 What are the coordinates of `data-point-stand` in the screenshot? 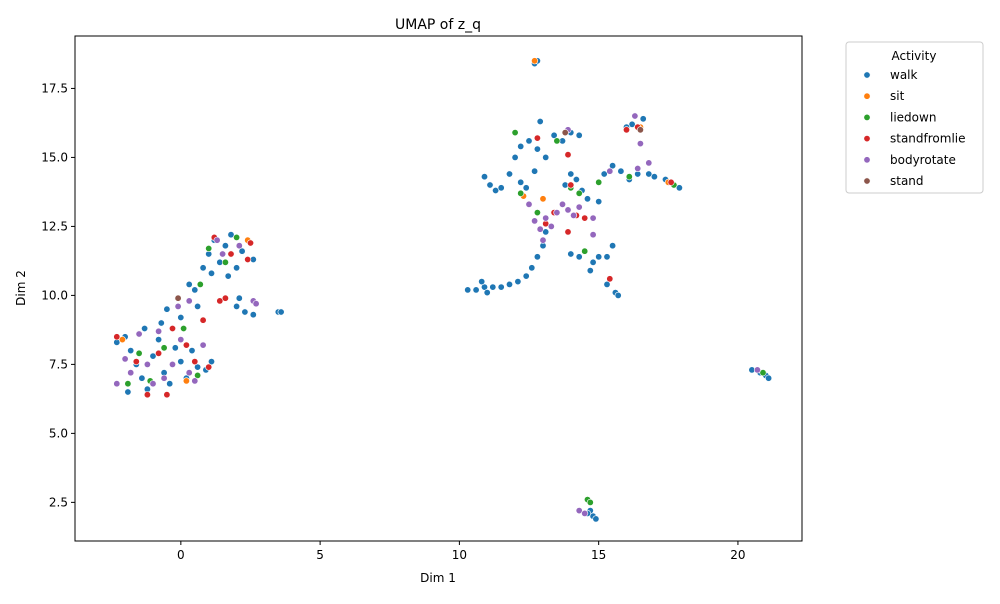 It's located at (178, 298).